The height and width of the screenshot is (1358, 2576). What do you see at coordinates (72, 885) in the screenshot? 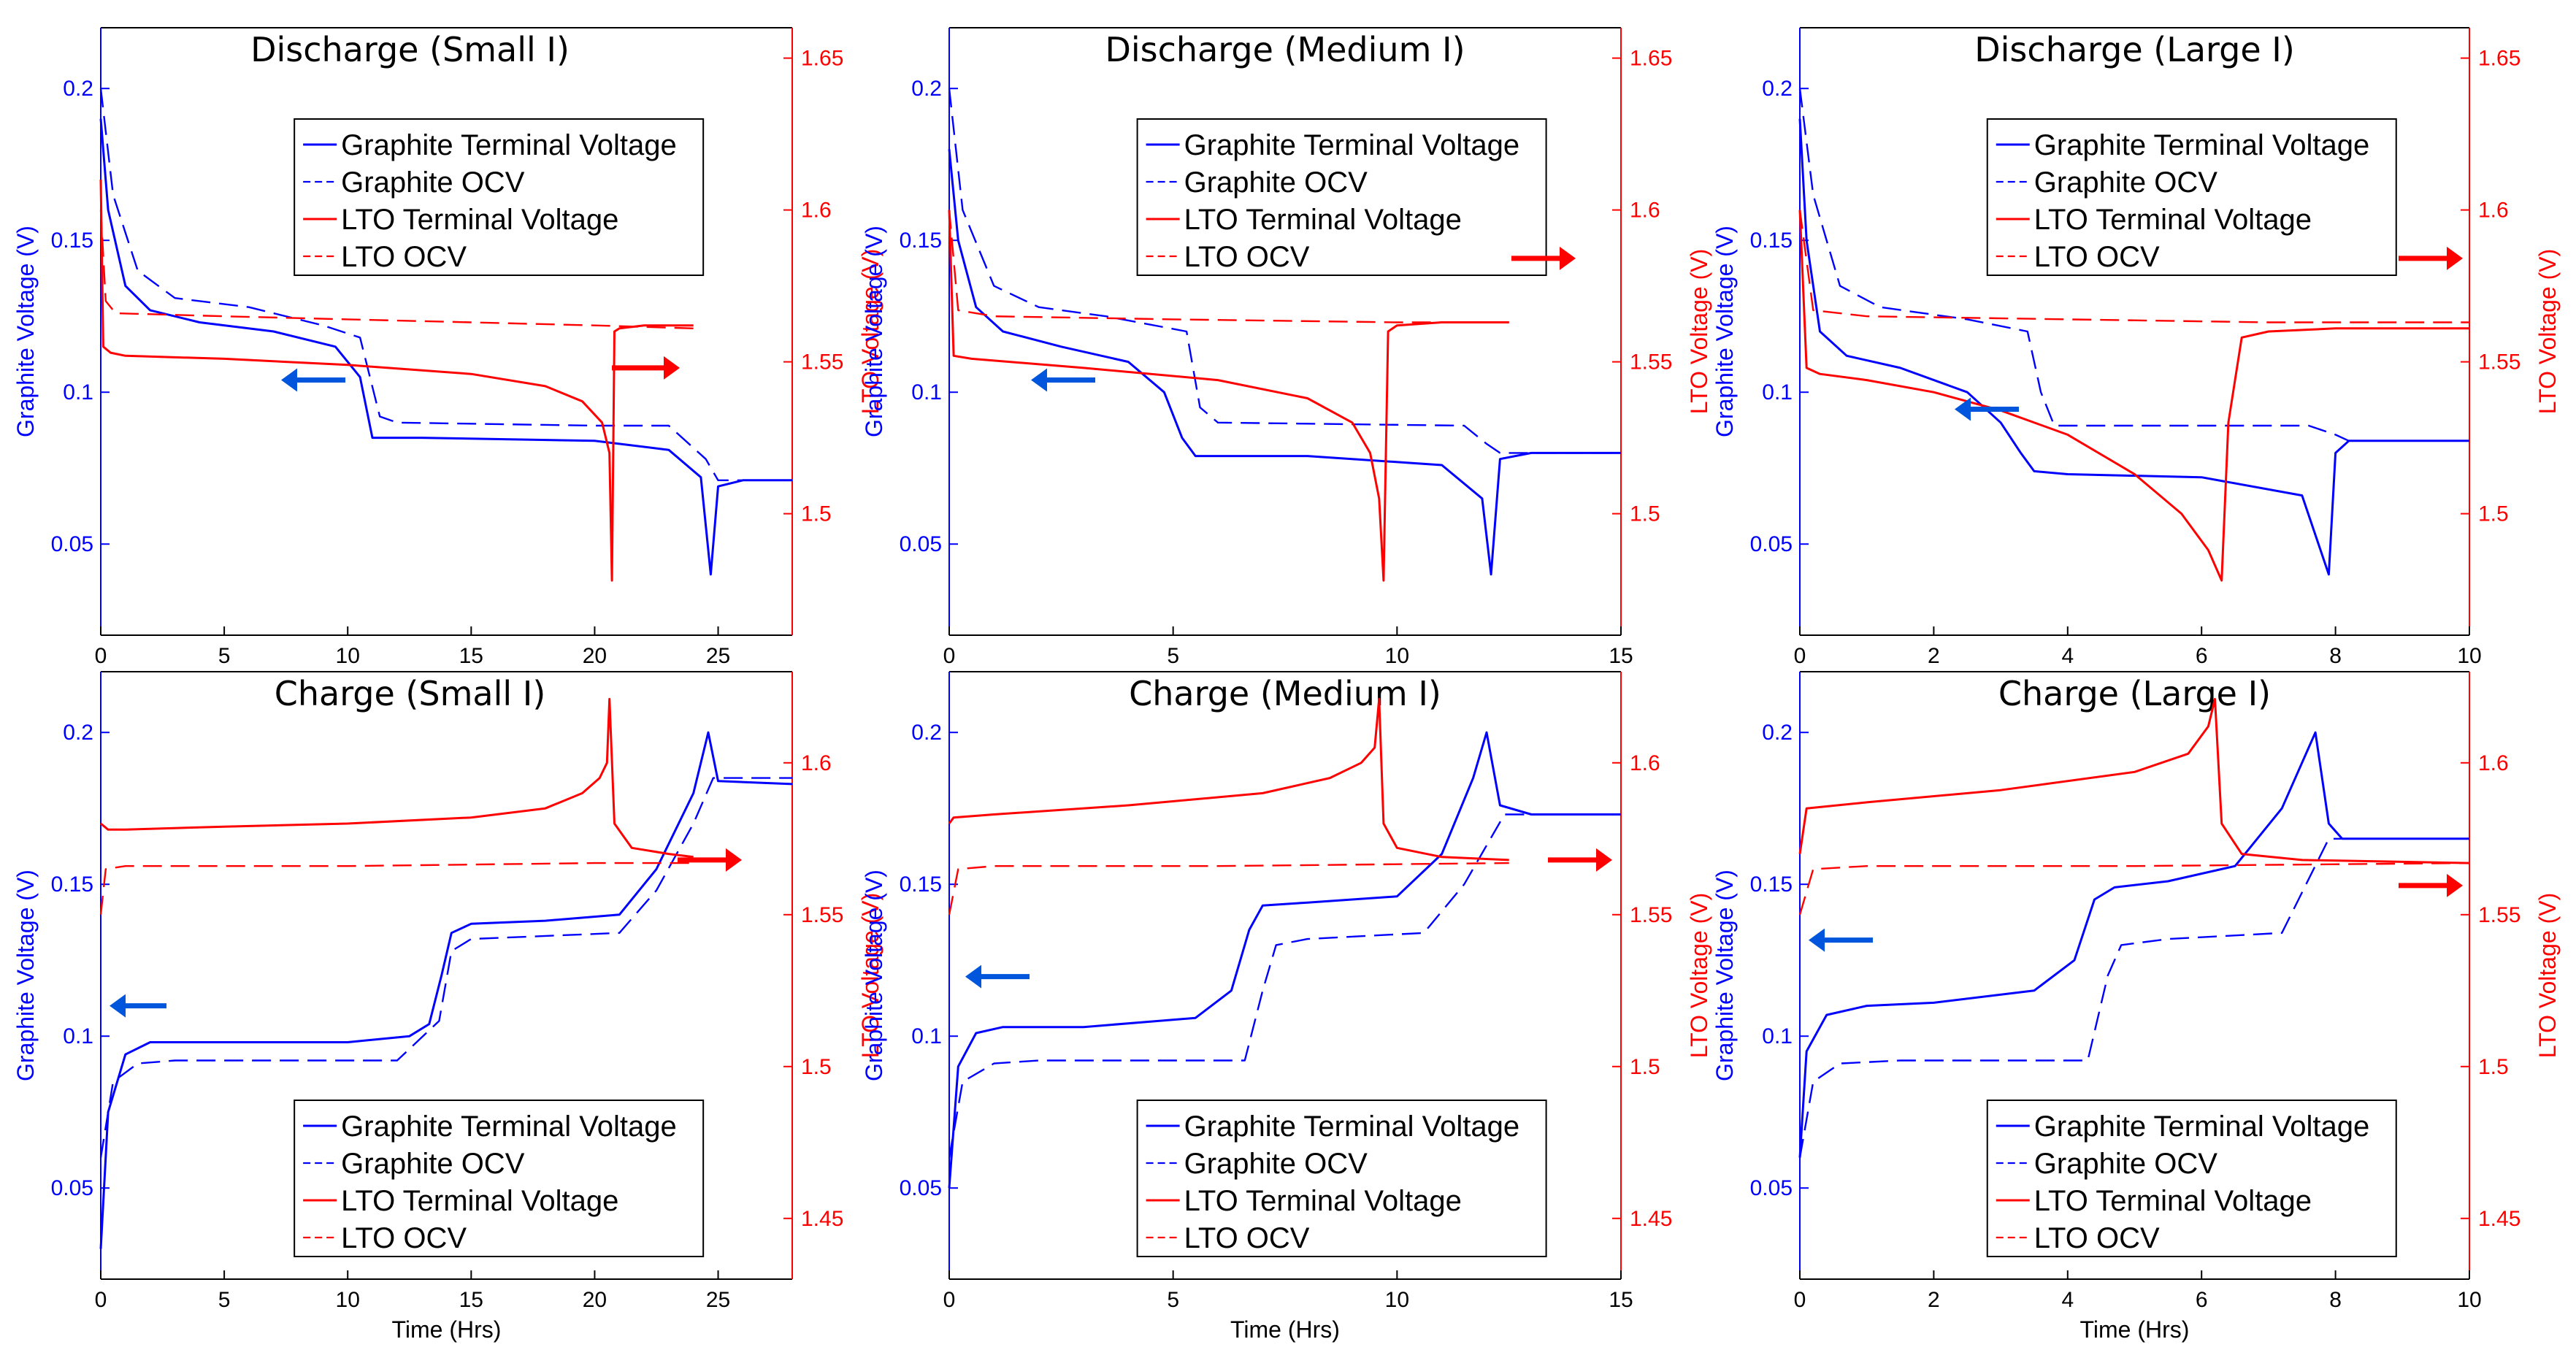
I see `y-tick-label: 0.15` at bounding box center [72, 885].